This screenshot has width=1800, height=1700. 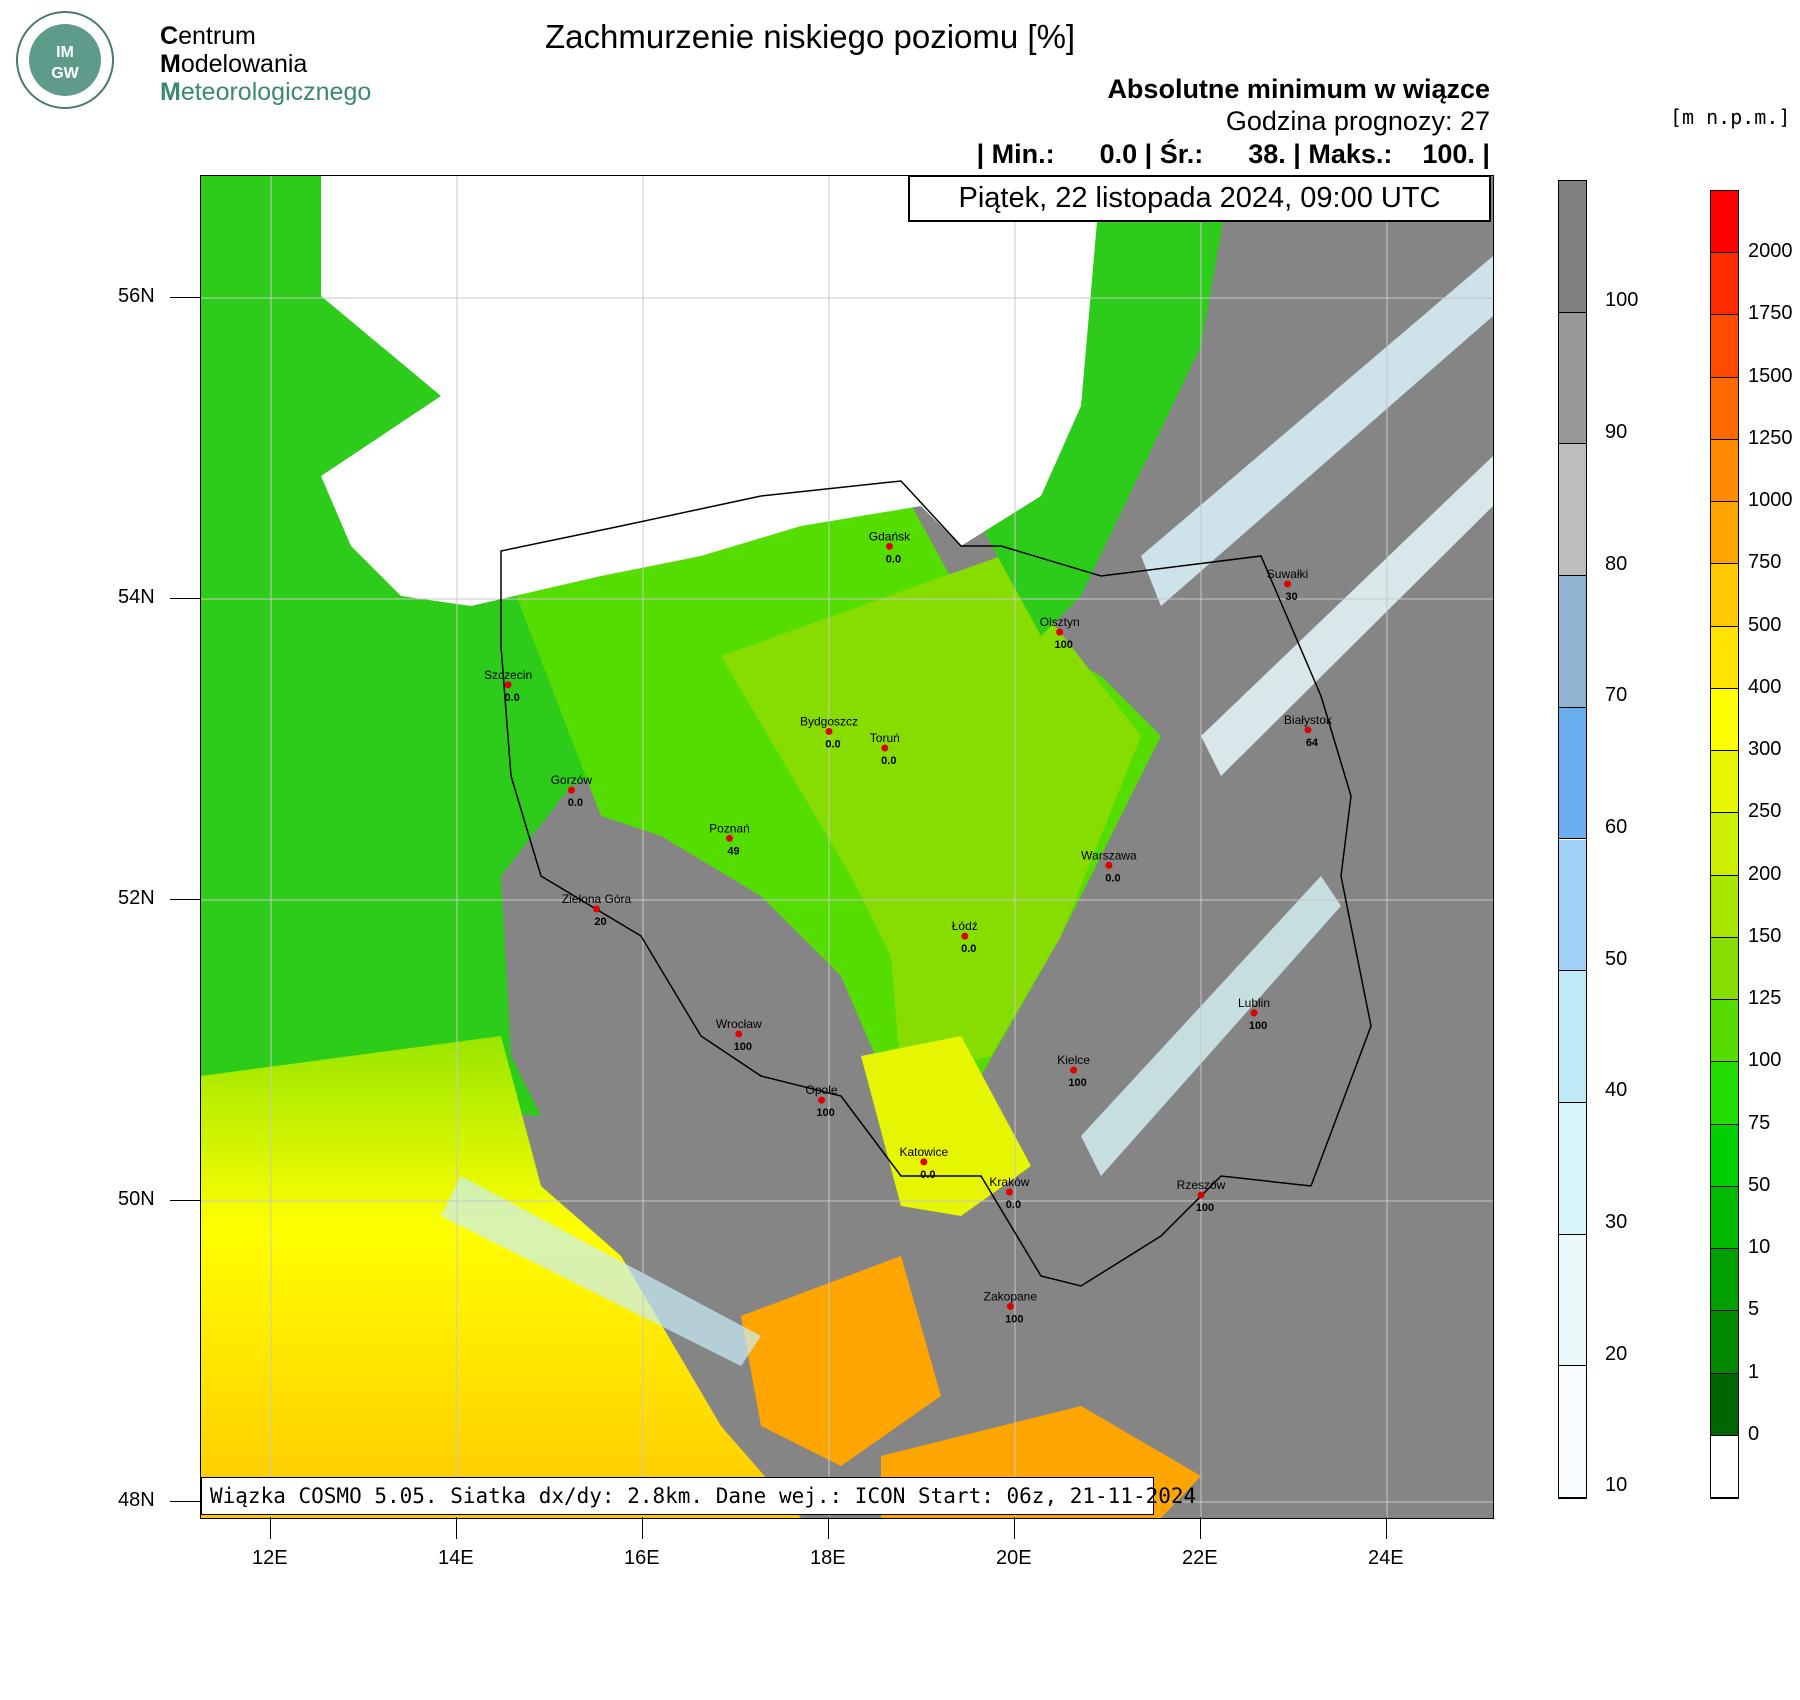 I want to click on imgw-badge-icon: IM GW, so click(x=65, y=60).